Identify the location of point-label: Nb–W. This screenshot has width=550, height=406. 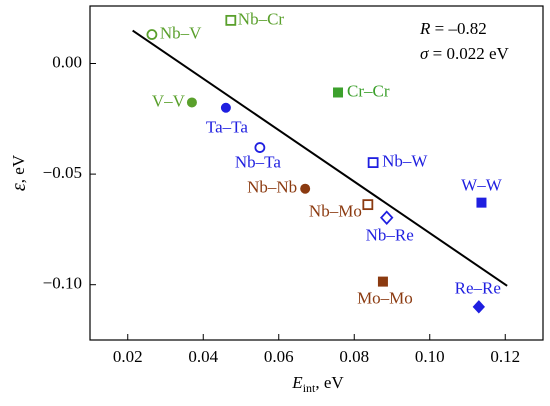
(405, 161).